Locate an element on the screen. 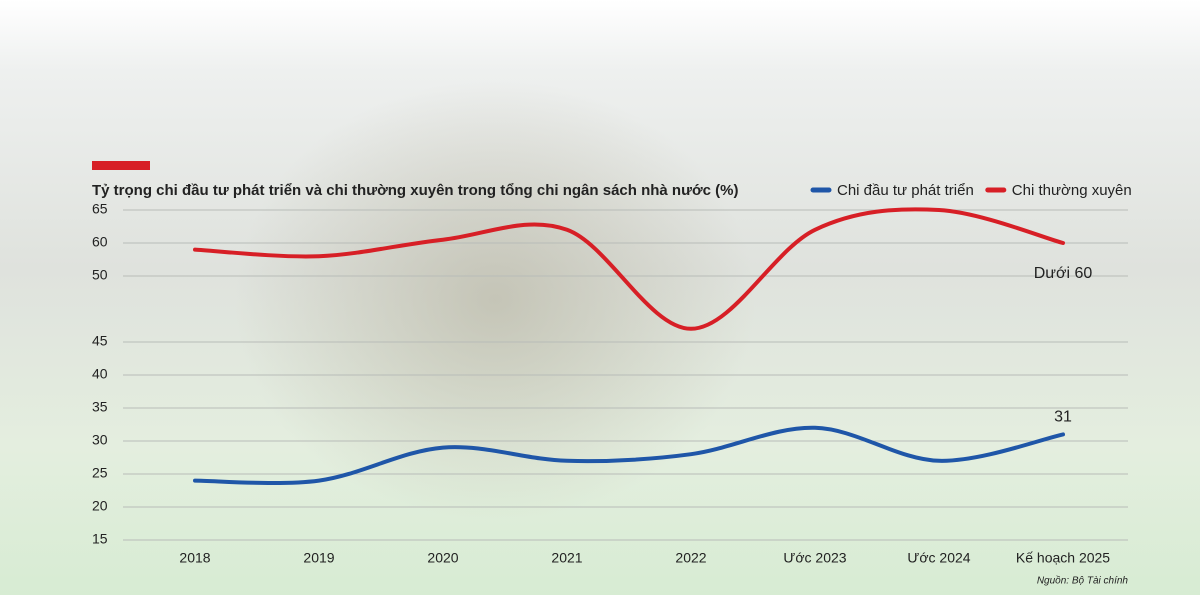 This screenshot has width=1200, height=595. x-tick-label: 2019 is located at coordinates (318, 558).